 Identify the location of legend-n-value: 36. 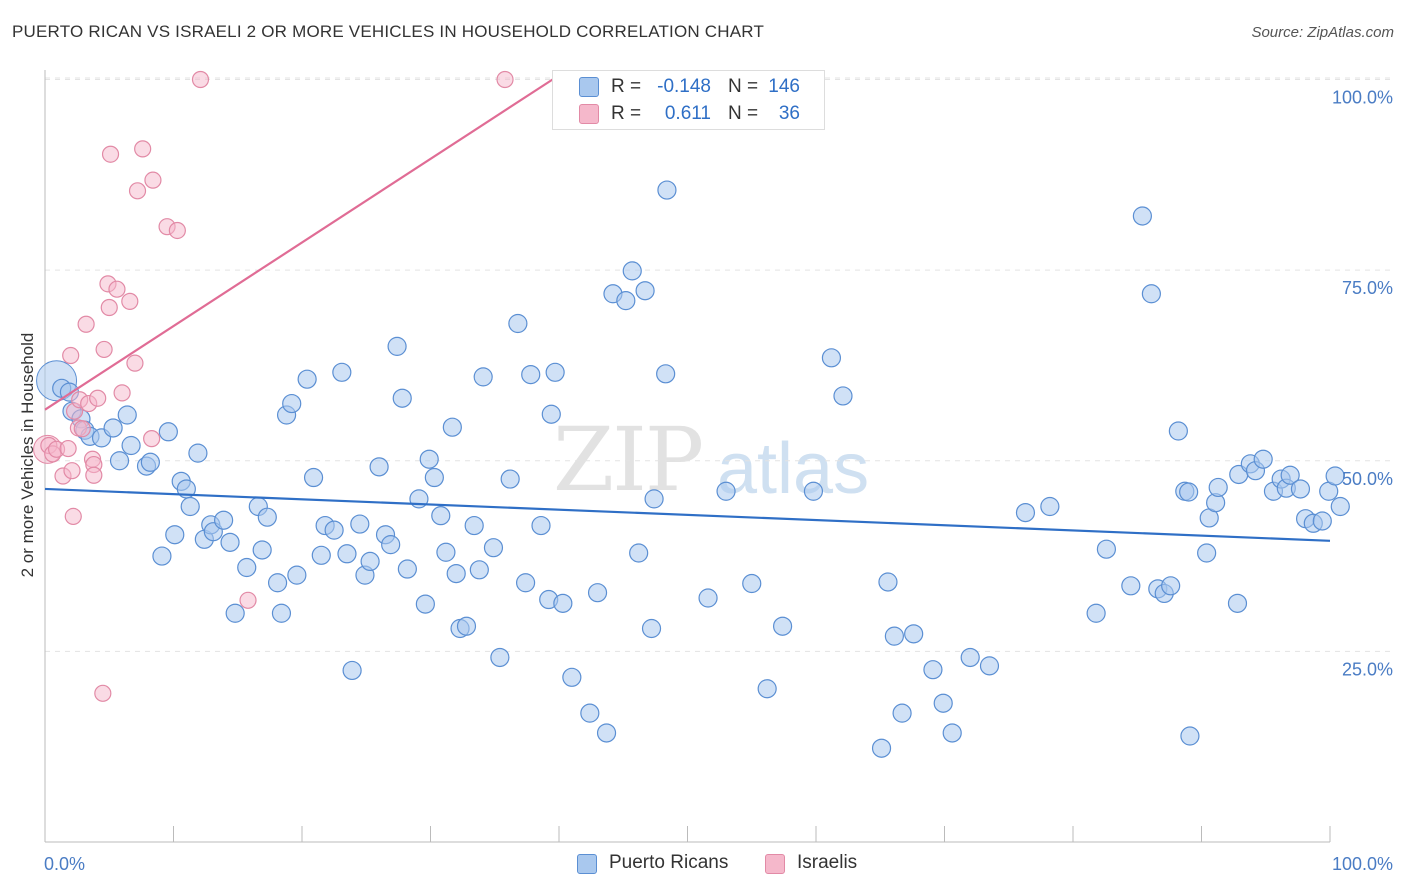
(789, 113).